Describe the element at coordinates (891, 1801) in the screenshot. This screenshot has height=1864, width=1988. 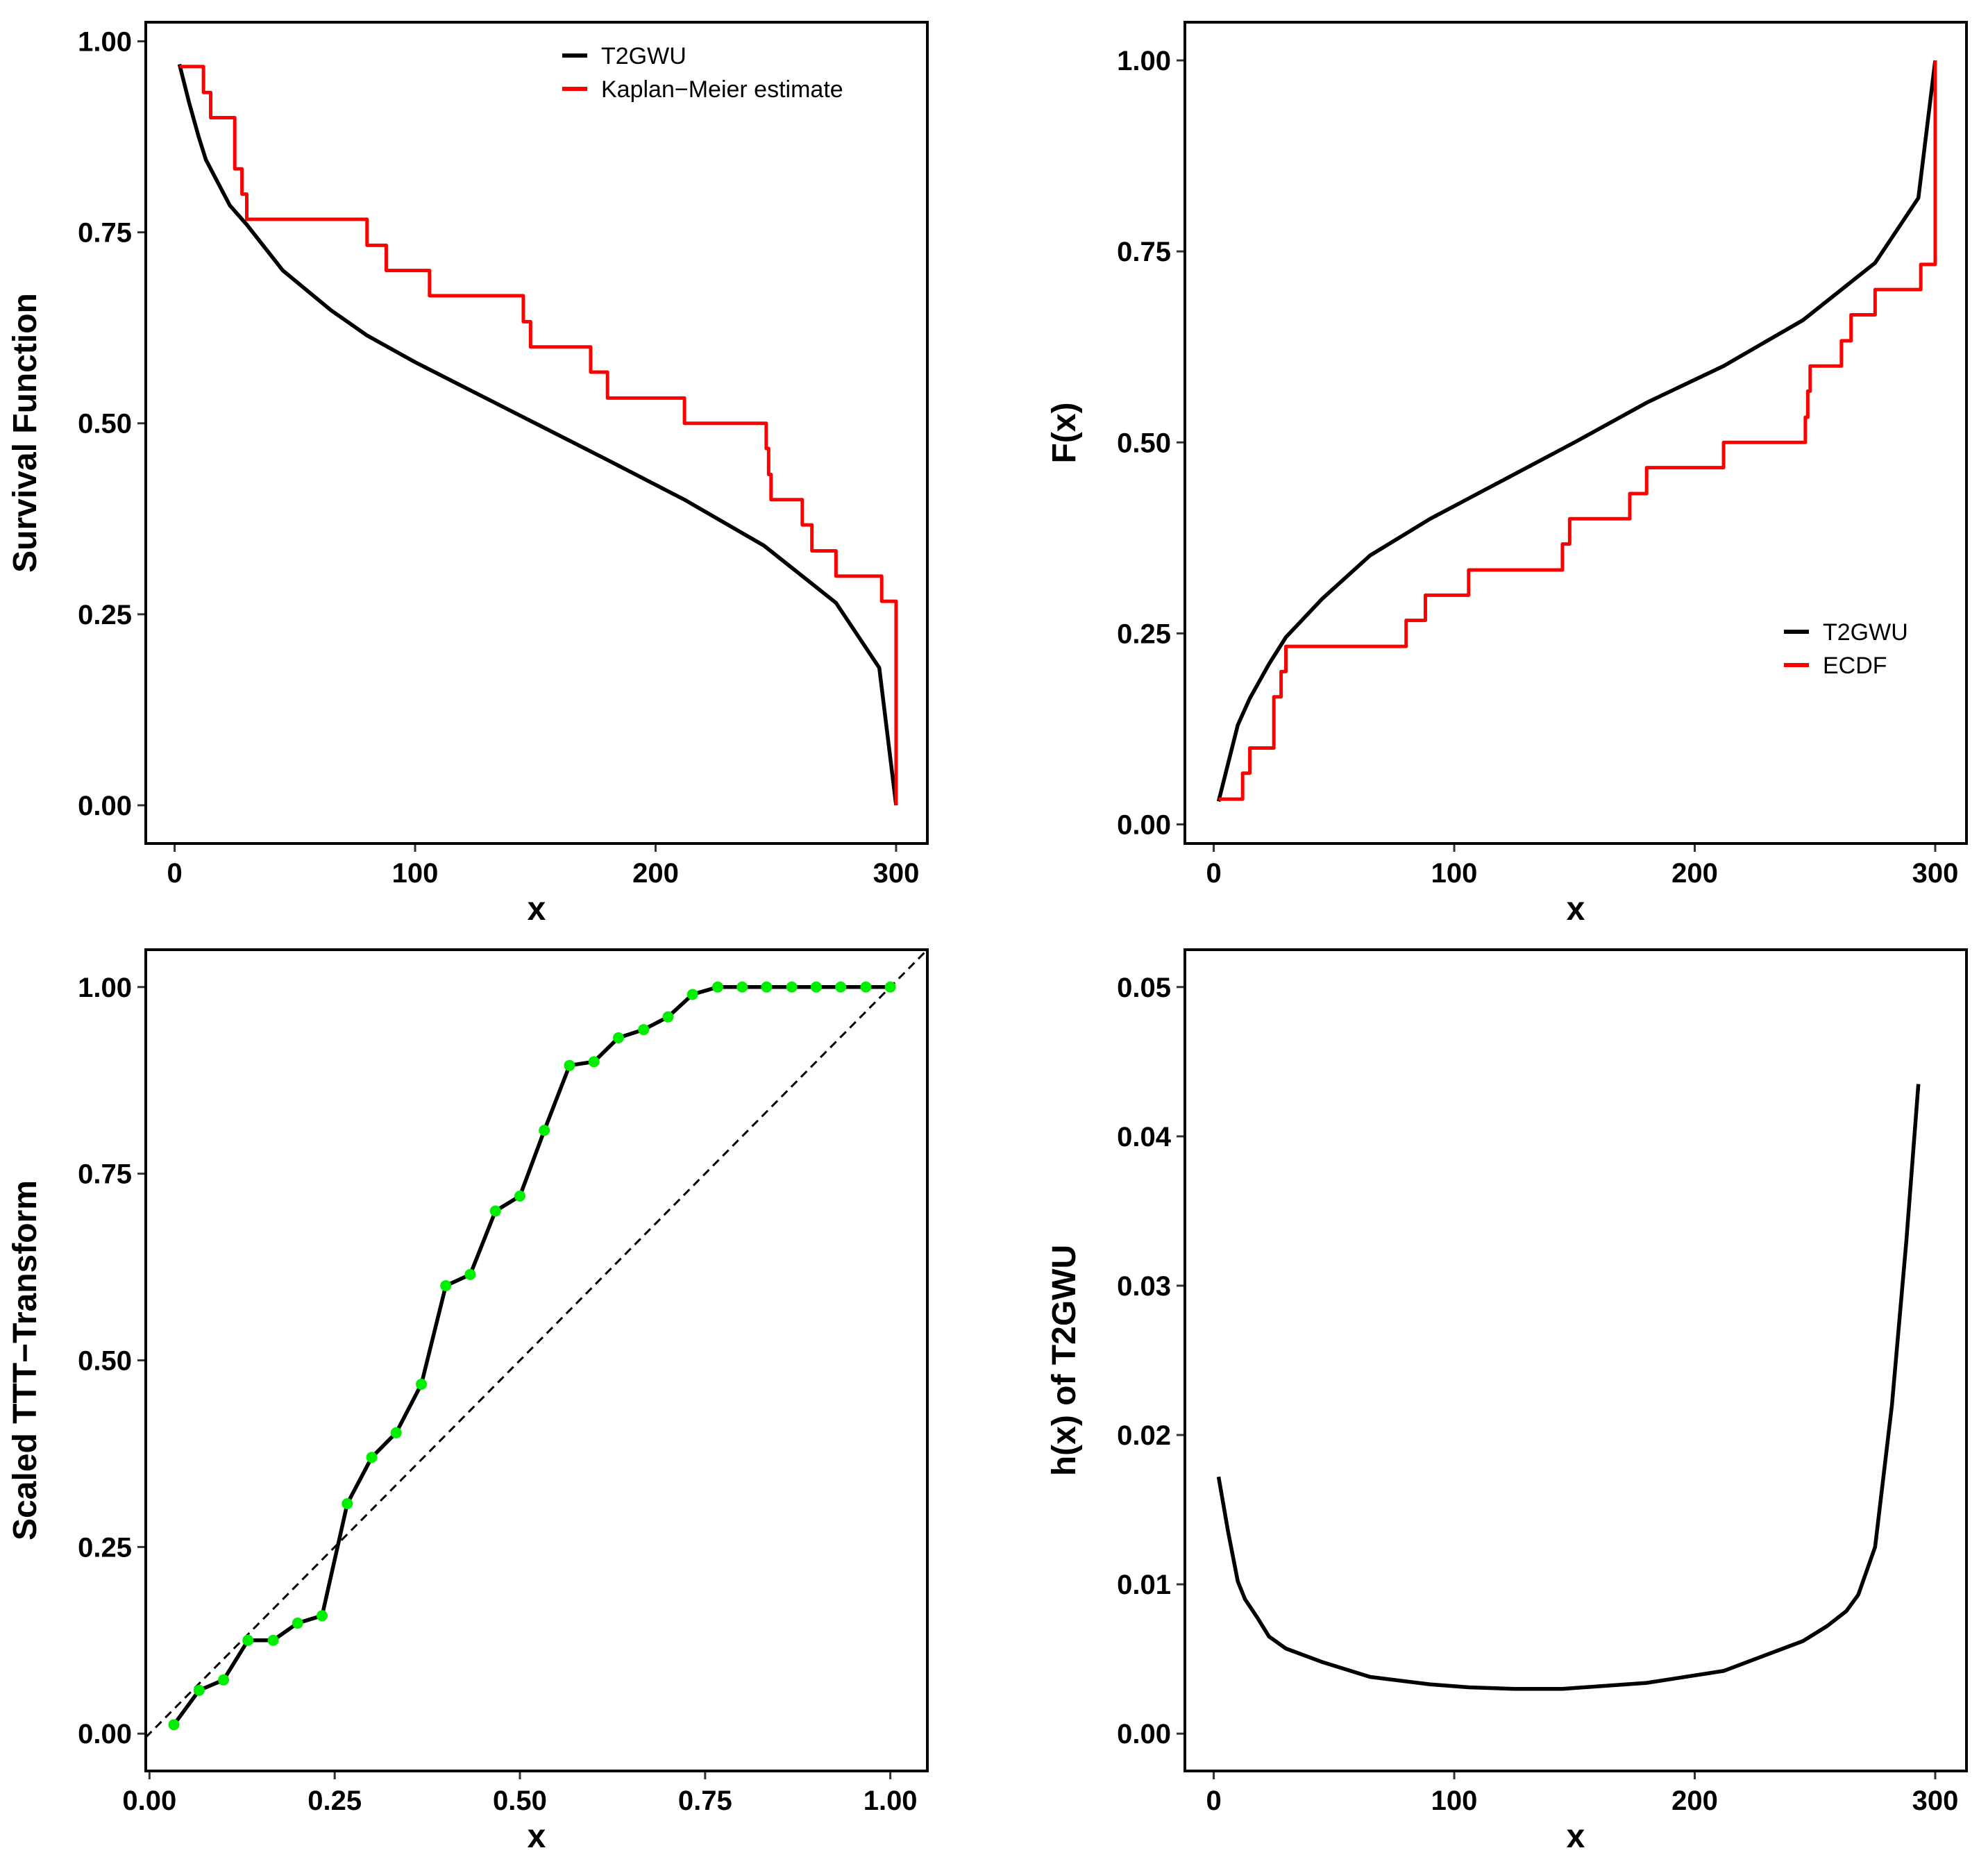
I see `x-tick-label: 1.00` at that location.